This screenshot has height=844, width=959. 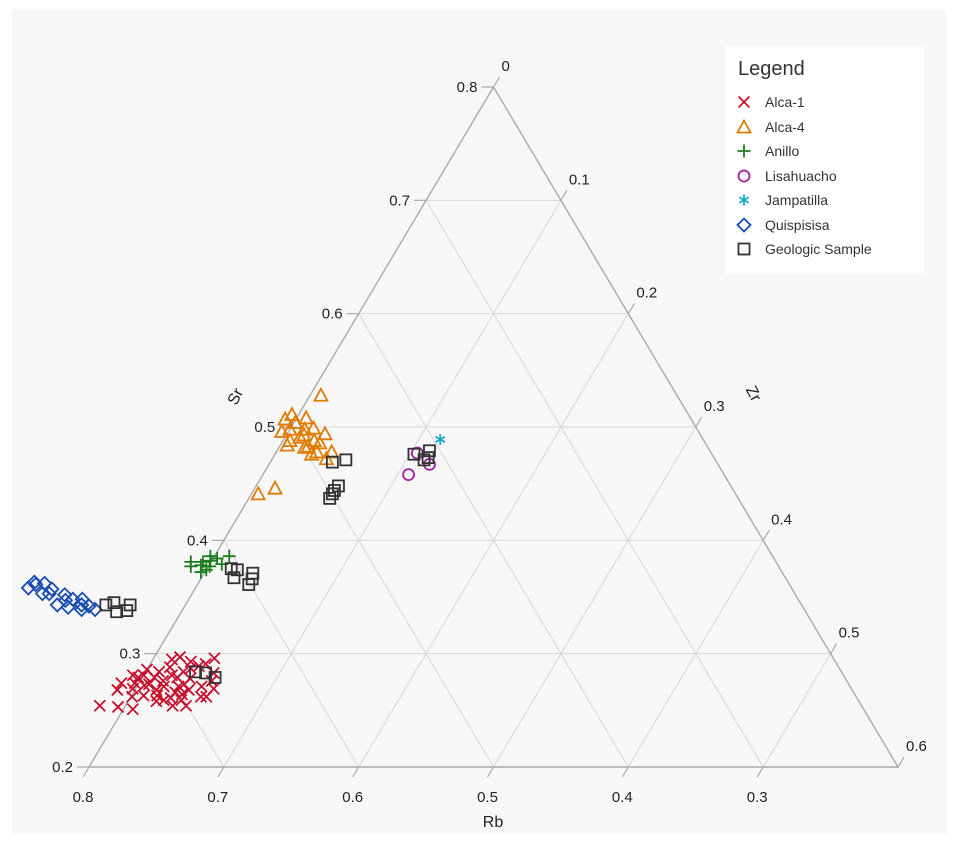 I want to click on left-tick-label: 0.4, so click(x=197, y=540).